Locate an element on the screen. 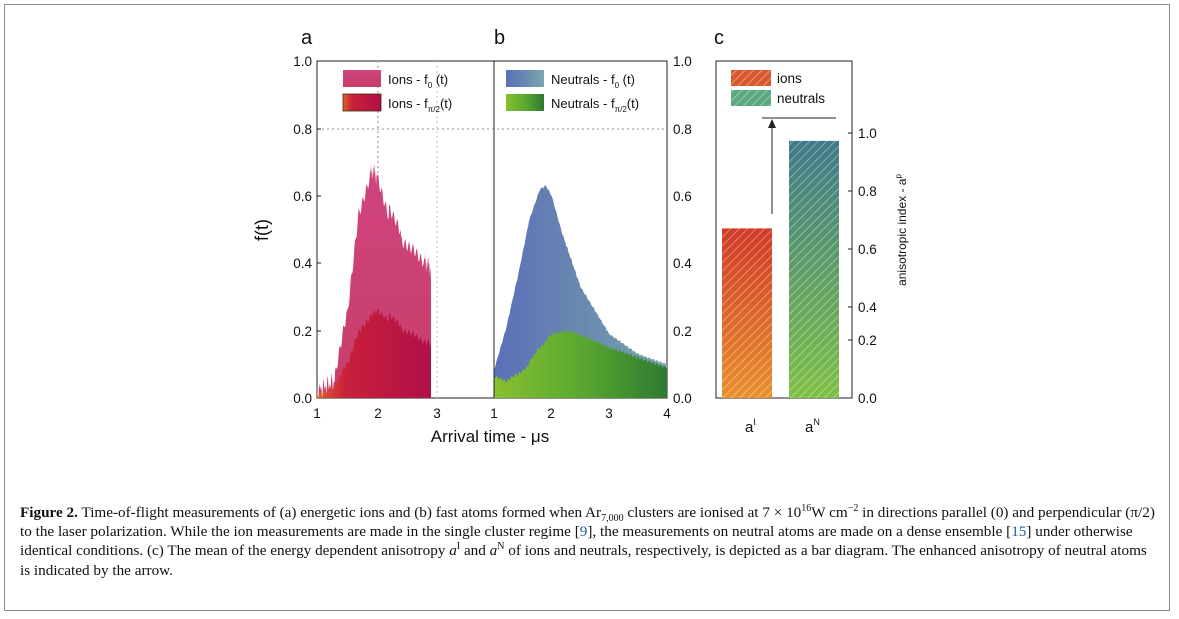  legend-a-item-1: Ions - fπ/2(t) is located at coordinates (420, 105).